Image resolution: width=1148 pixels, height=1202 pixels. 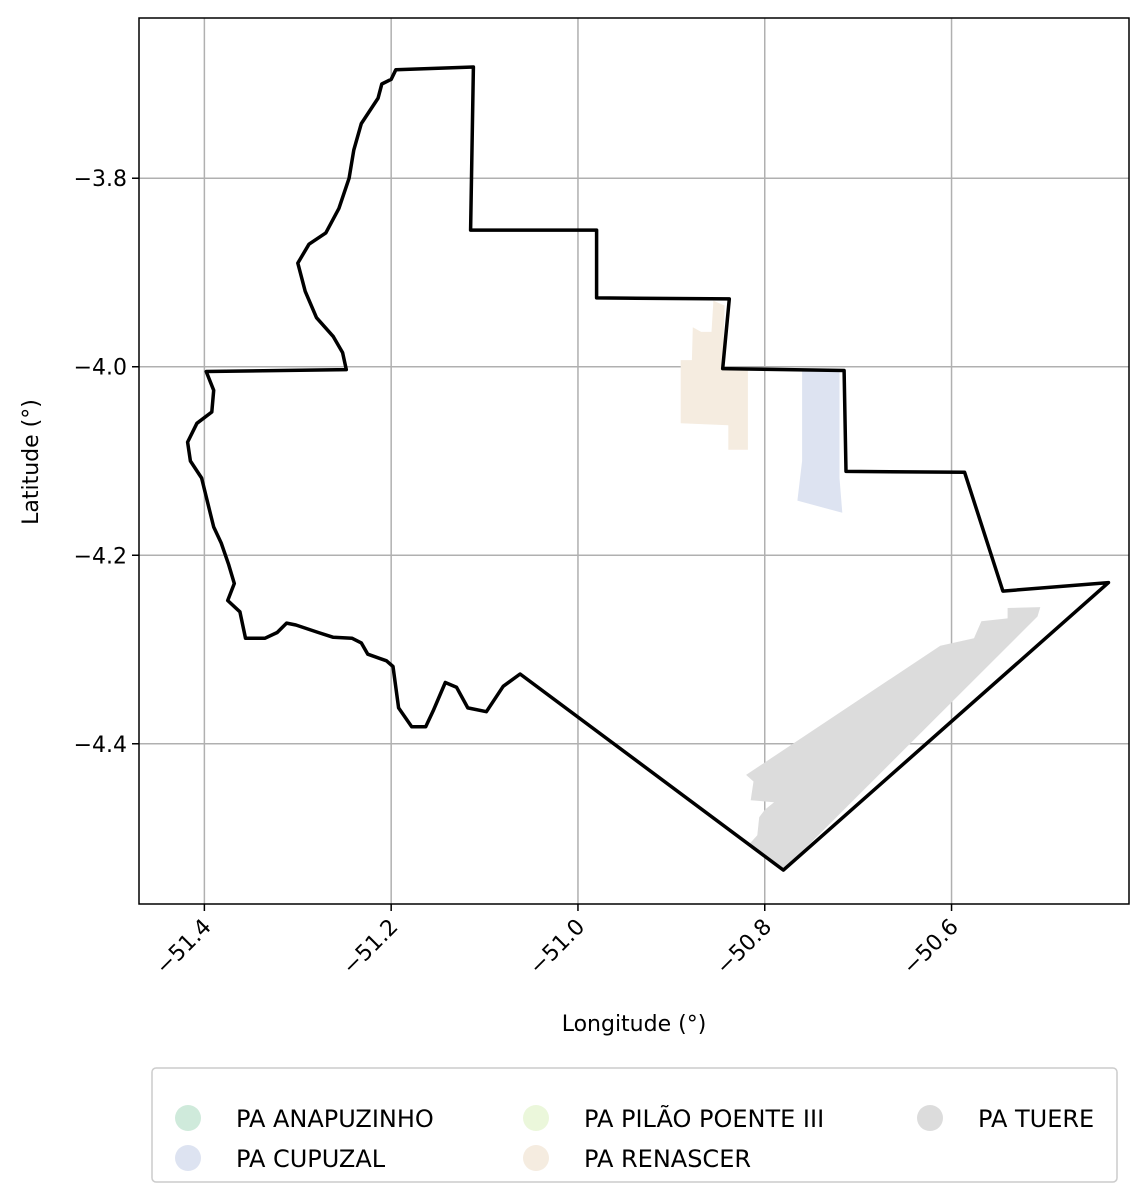 I want to click on x-tick-label: −51.4, so click(x=183, y=947).